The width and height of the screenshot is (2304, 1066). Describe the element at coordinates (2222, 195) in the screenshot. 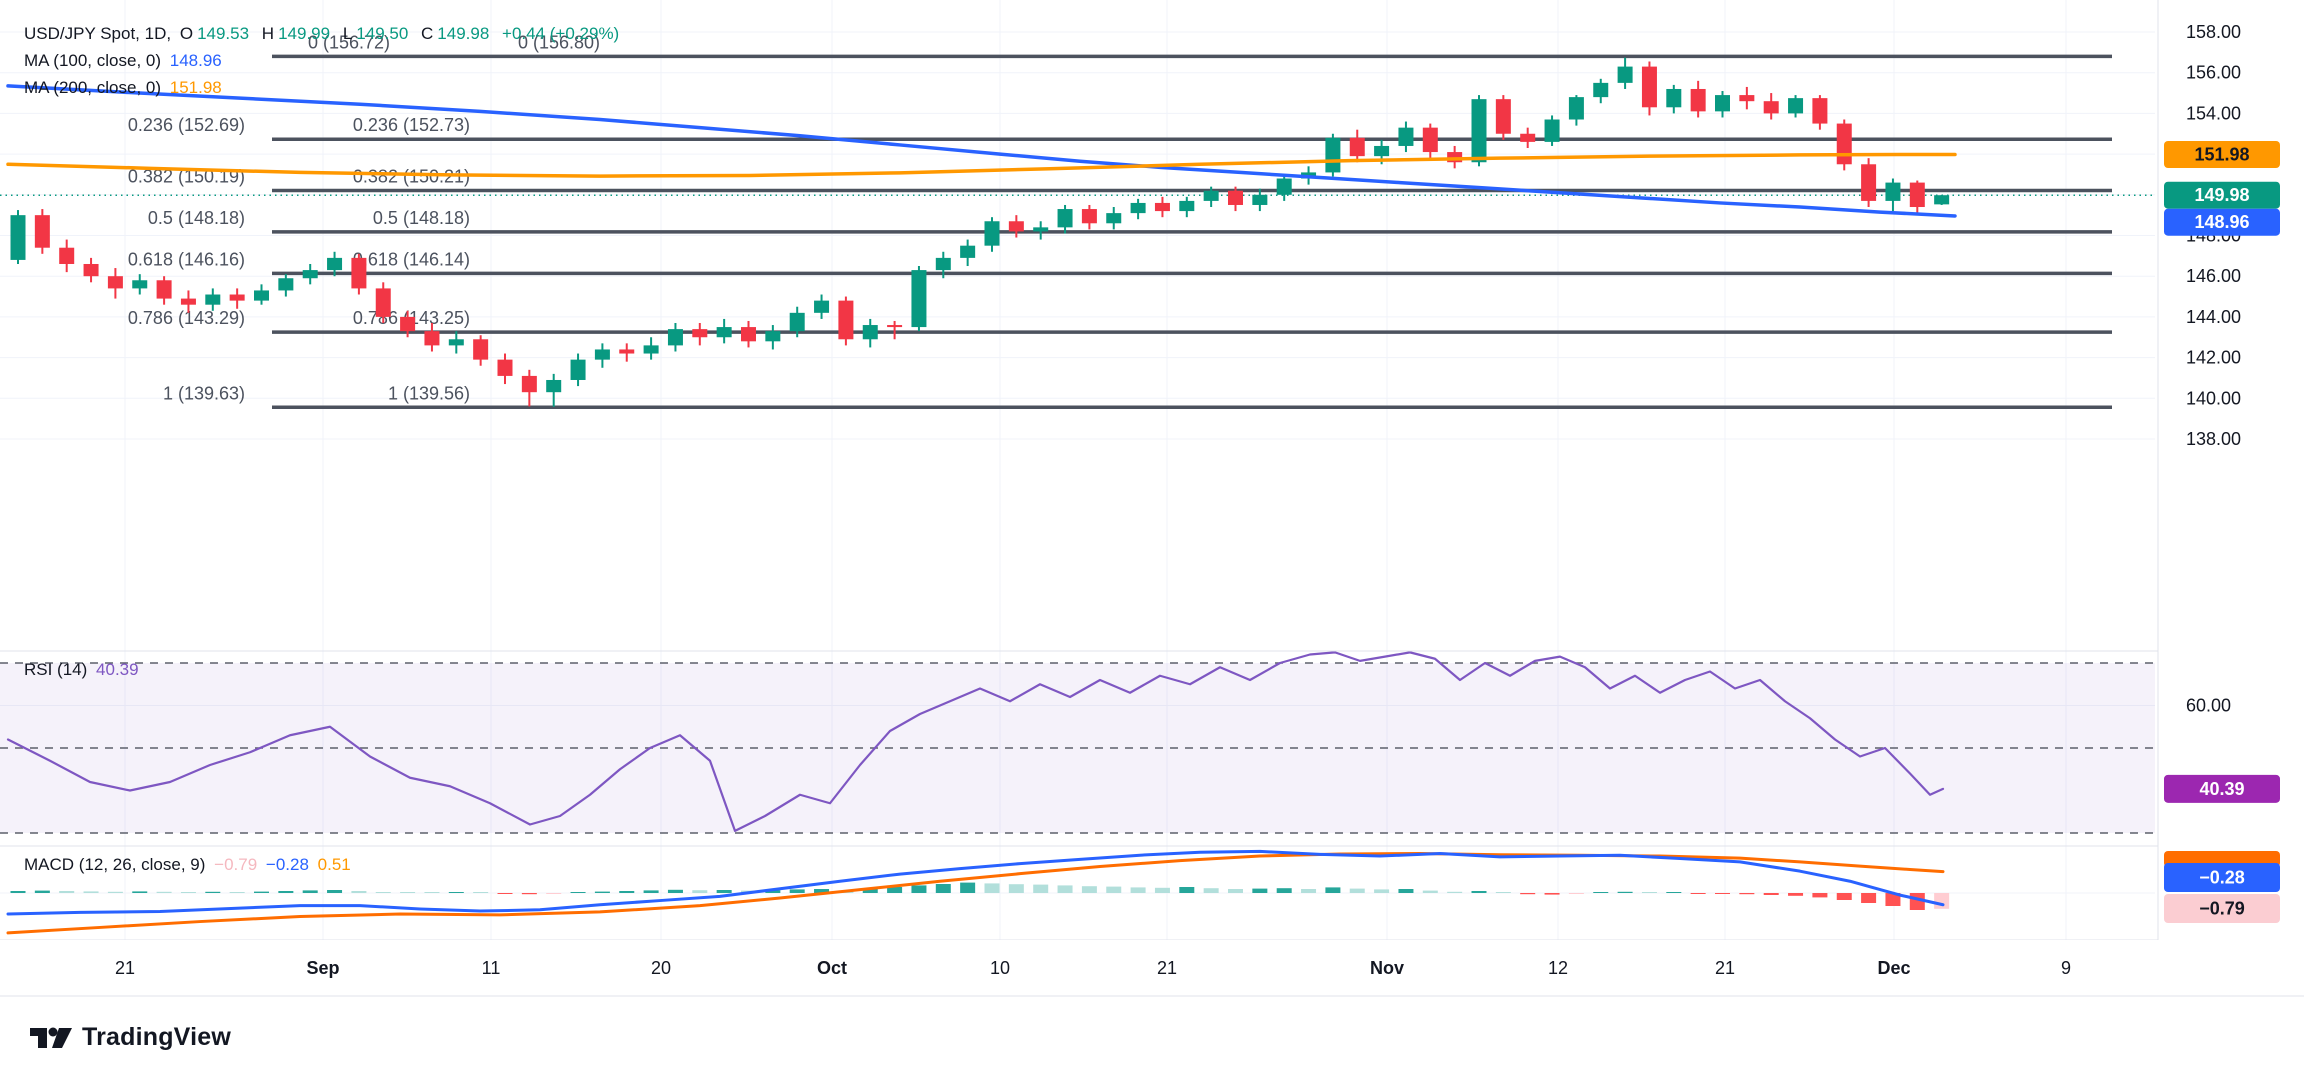

I see `last-price-badge` at that location.